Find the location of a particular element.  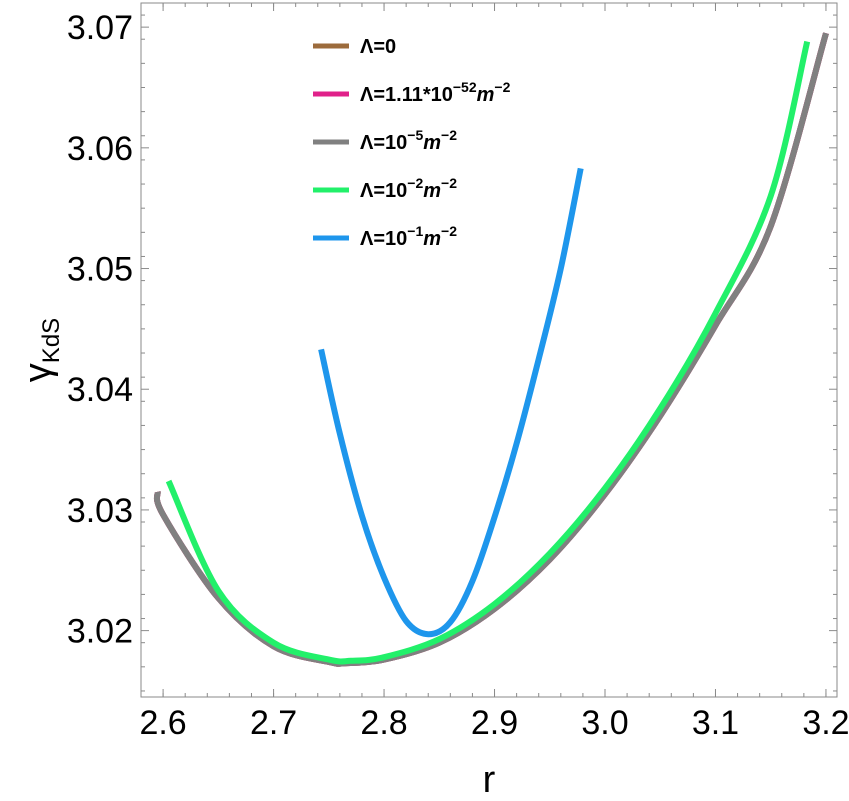

x-tick-label: 2.8 is located at coordinates (383, 723).